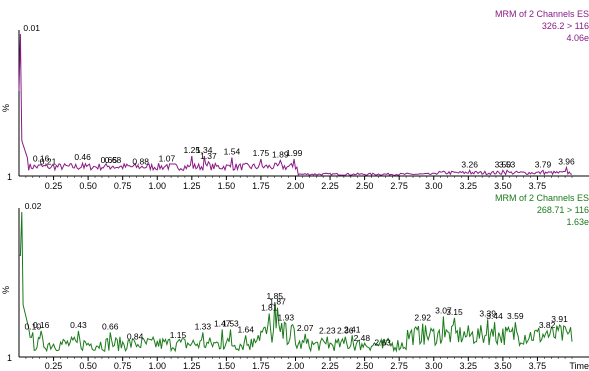 The image size is (589, 371). What do you see at coordinates (203, 326) in the screenshot?
I see `peak-label: 1.33` at bounding box center [203, 326].